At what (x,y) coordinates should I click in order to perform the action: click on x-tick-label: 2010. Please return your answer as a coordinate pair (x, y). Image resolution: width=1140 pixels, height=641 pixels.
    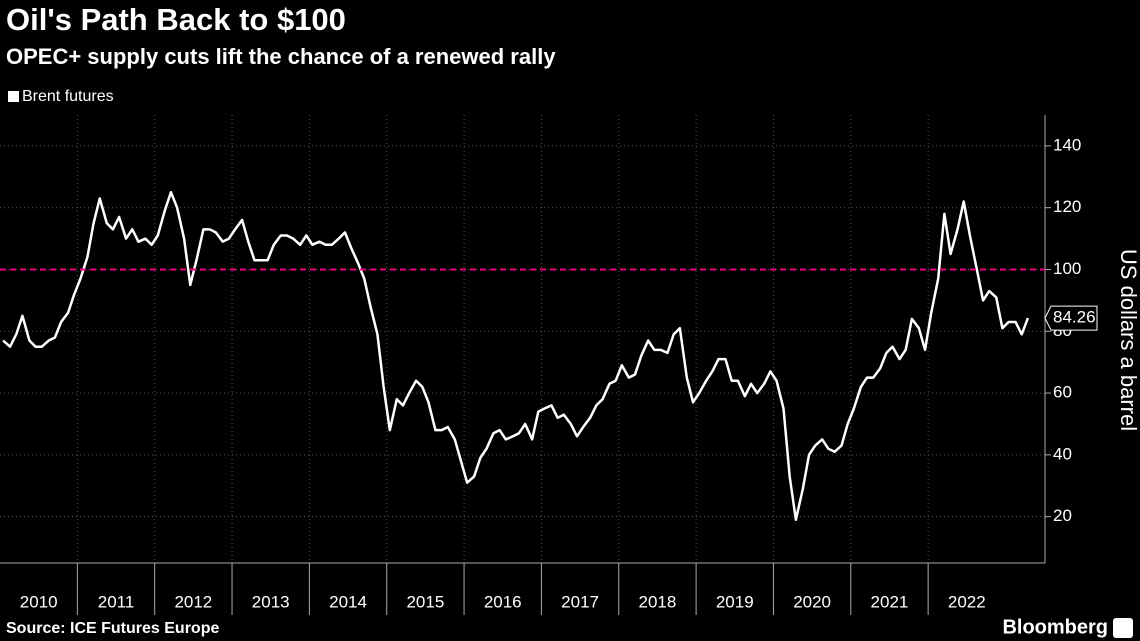
    Looking at the image, I should click on (39, 601).